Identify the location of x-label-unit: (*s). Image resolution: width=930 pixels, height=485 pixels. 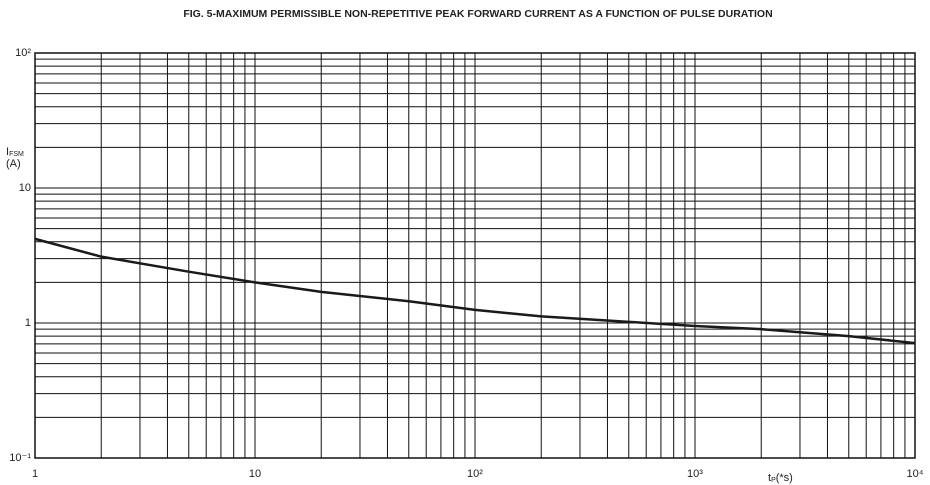
(784, 478).